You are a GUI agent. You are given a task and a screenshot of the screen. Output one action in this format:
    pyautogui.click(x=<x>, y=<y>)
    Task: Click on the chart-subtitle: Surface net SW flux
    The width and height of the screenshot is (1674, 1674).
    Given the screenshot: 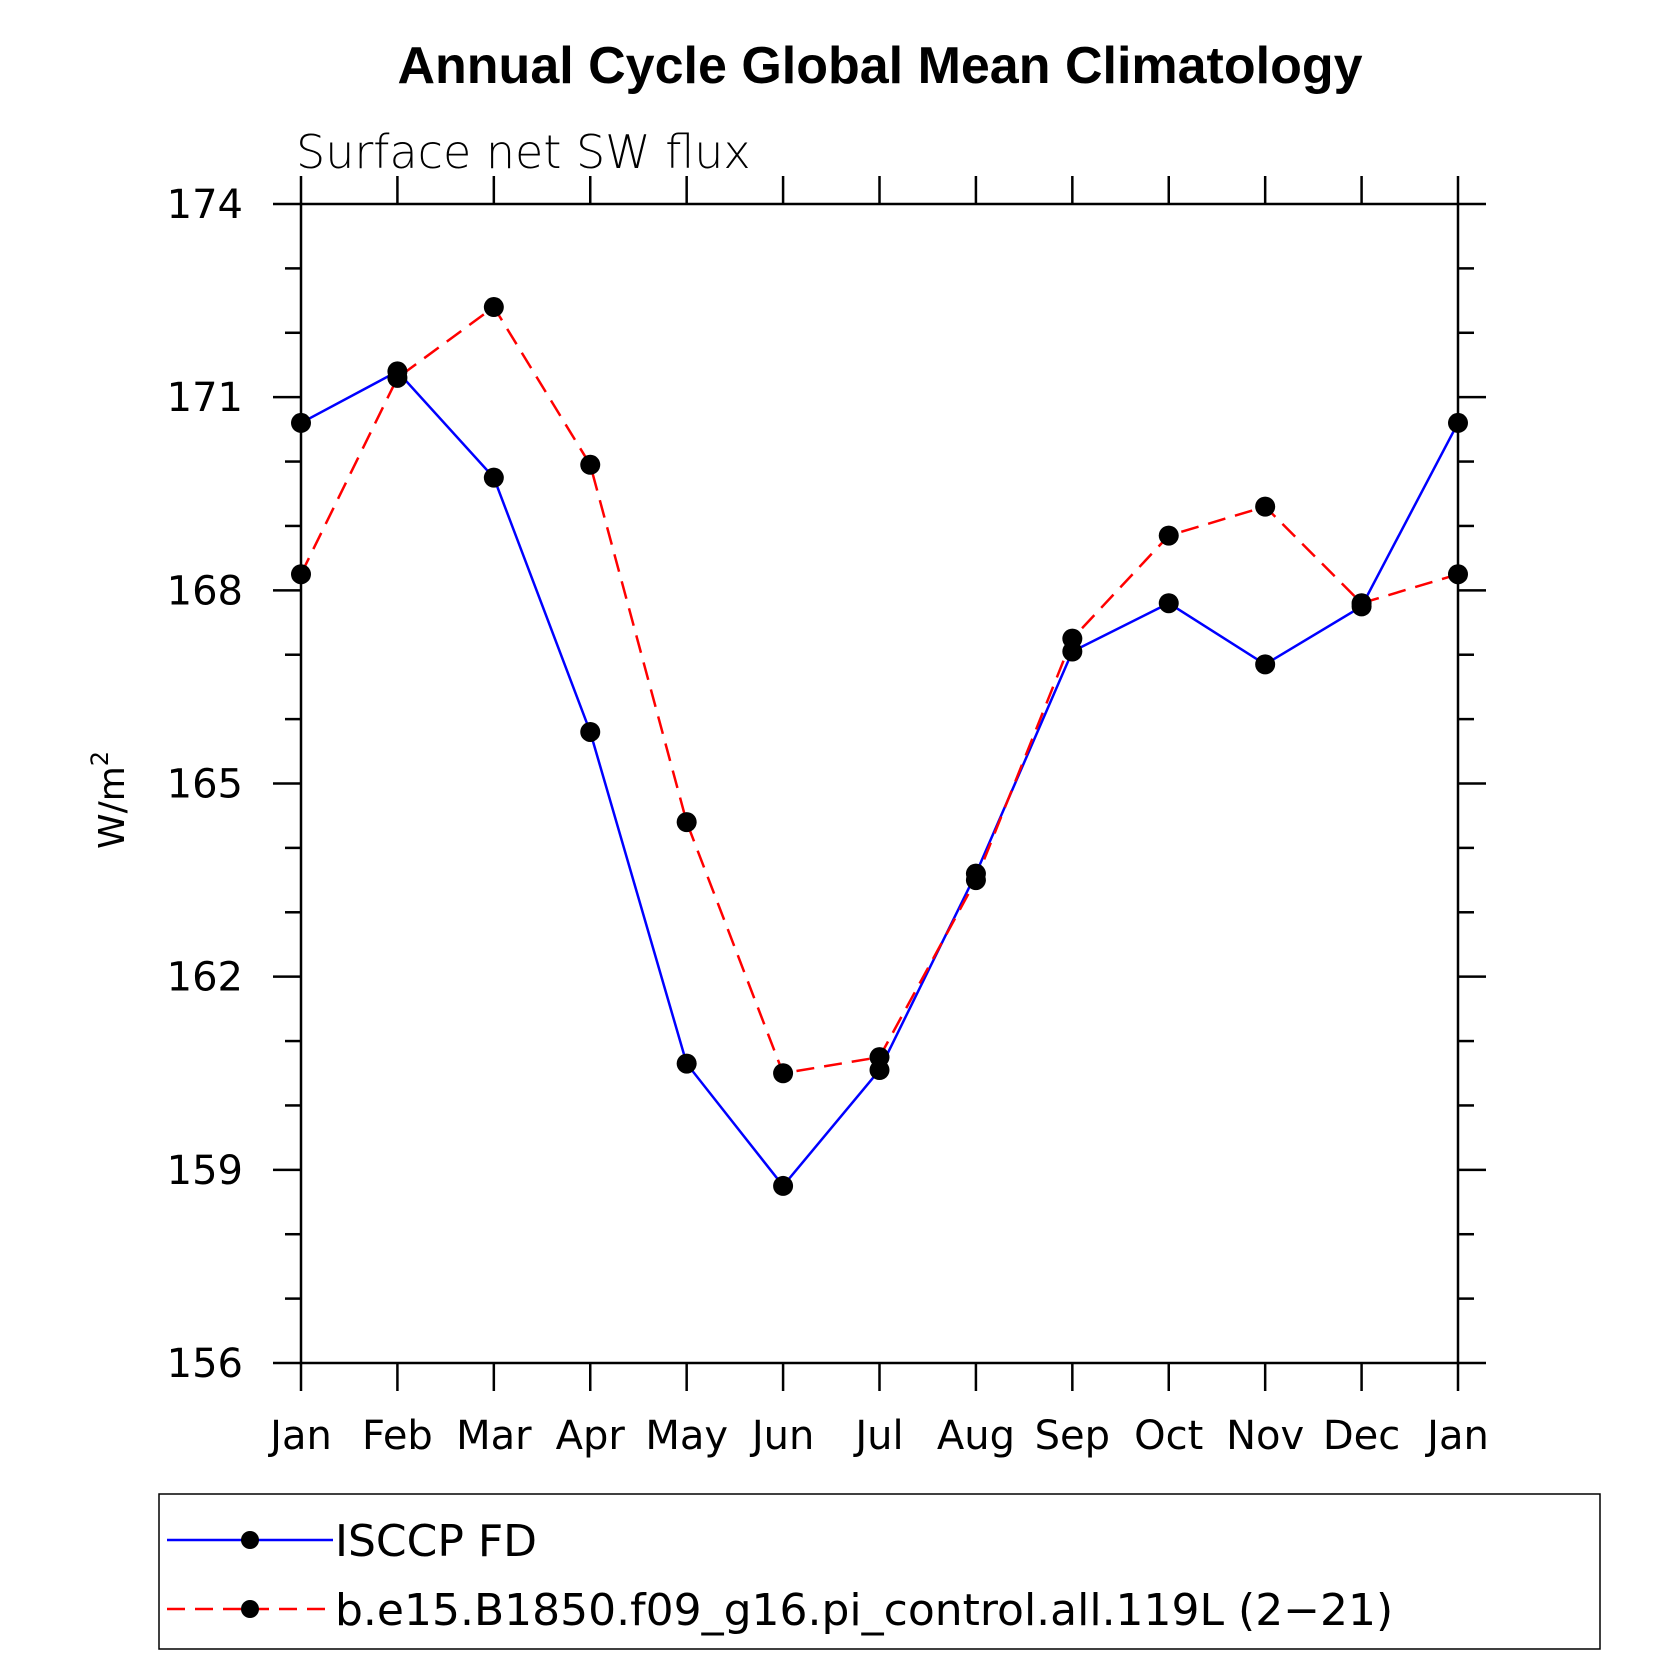 What is the action you would take?
    pyautogui.click(x=523, y=152)
    